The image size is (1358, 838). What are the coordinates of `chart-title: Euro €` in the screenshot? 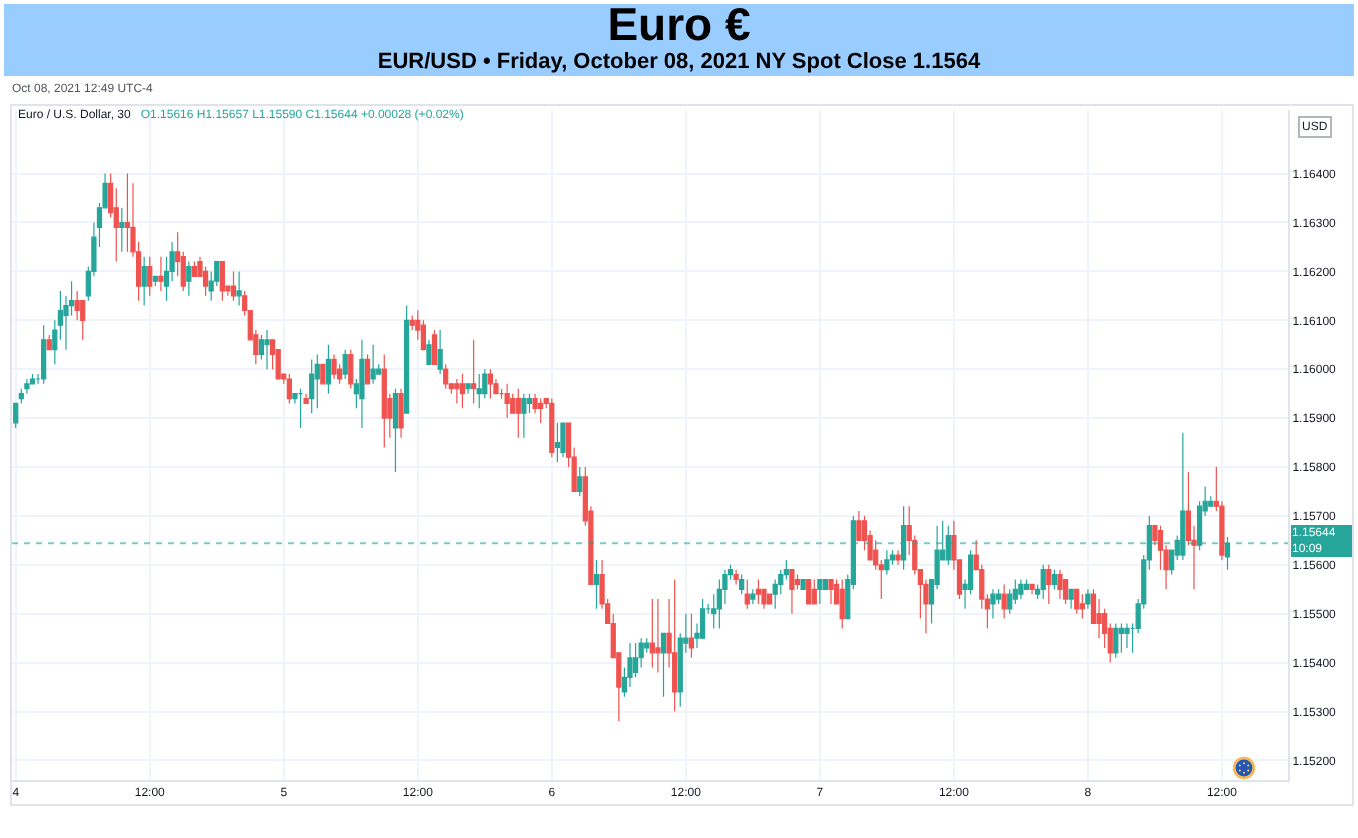 It's located at (679, 25).